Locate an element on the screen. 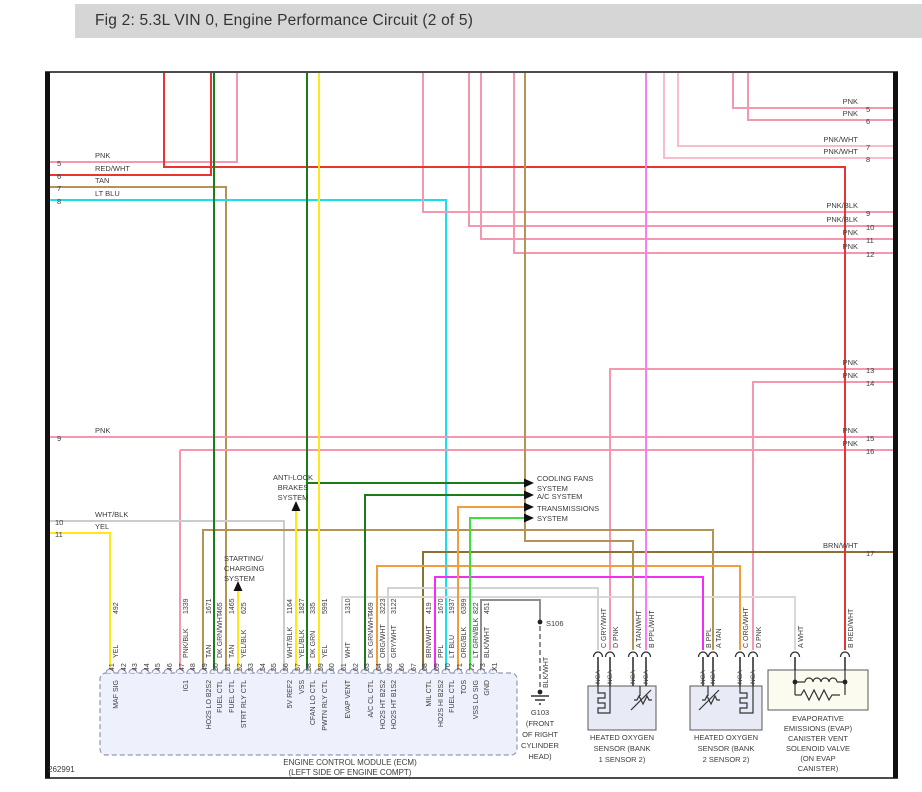 Image resolution: width=922 pixels, height=792 pixels. arrow-cooling-fans is located at coordinates (529, 483).